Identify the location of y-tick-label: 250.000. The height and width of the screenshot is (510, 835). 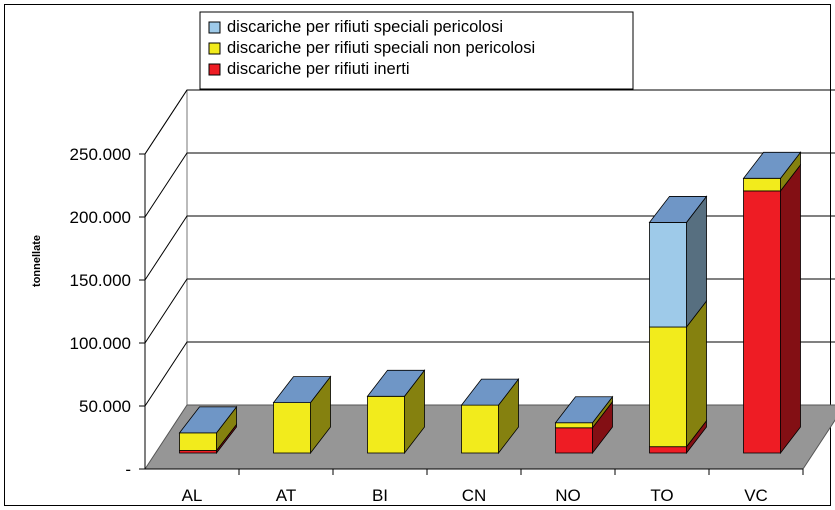
(100, 154).